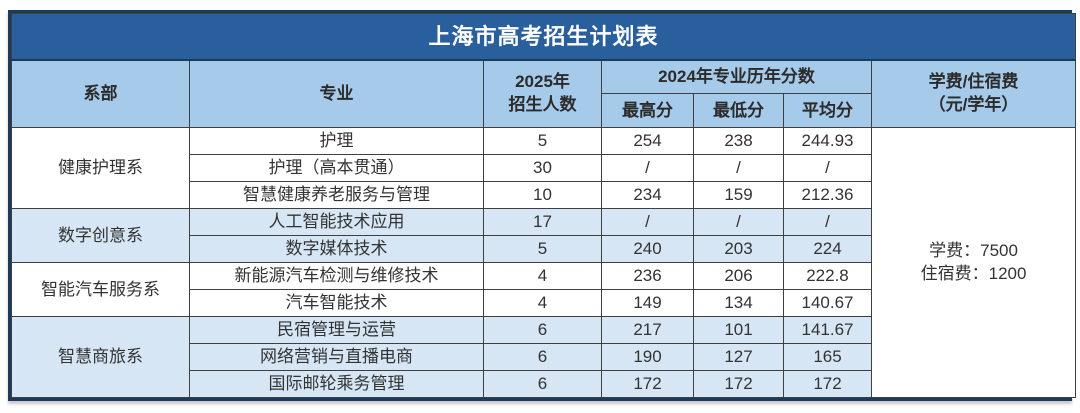 The image size is (1080, 413). What do you see at coordinates (827, 141) in the screenshot?
I see `avg-score-cell: 244.93` at bounding box center [827, 141].